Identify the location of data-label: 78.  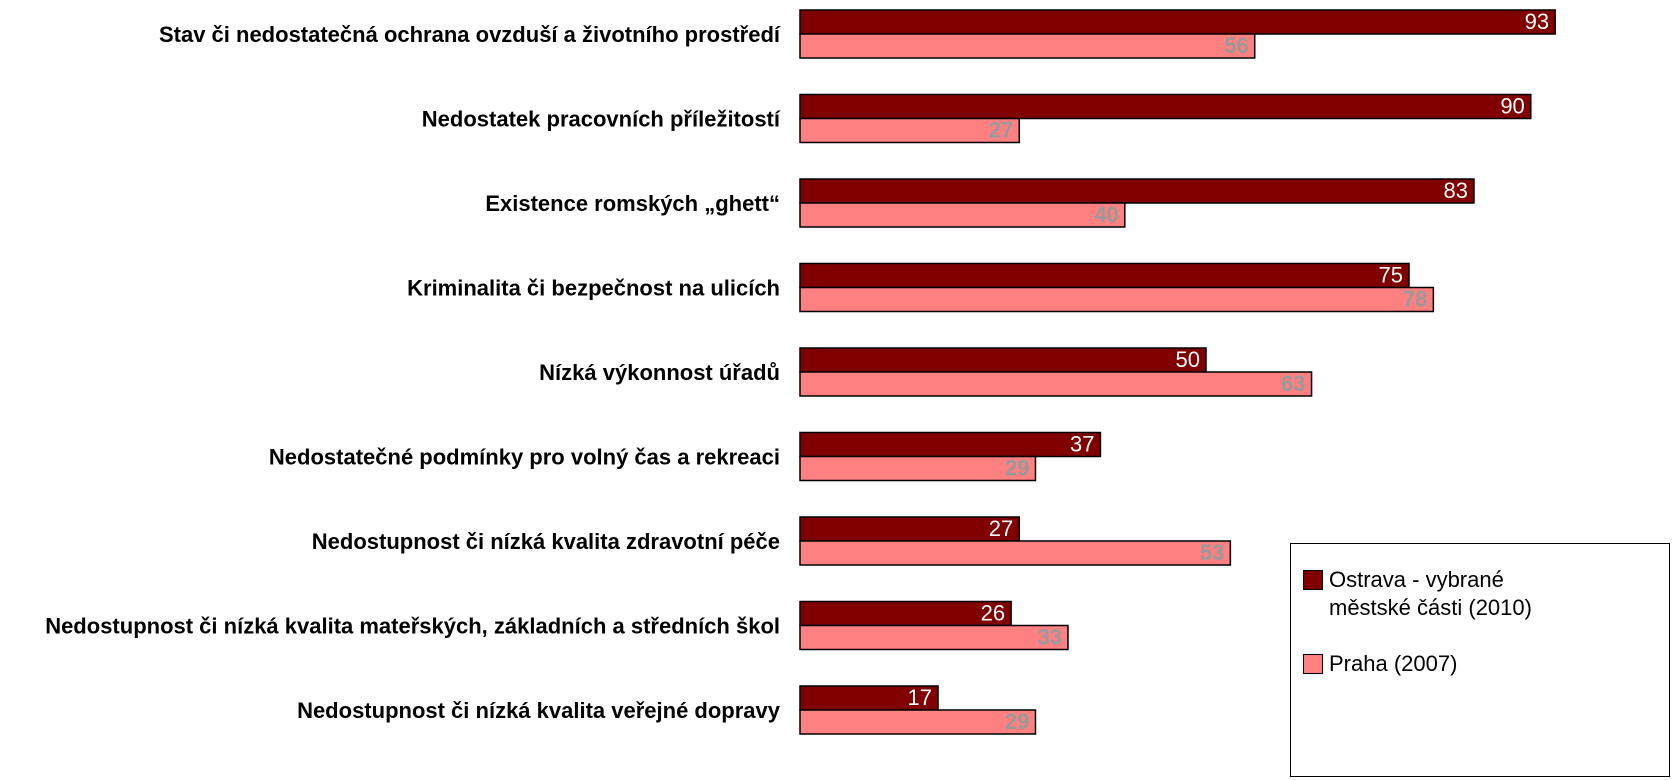
(1415, 298).